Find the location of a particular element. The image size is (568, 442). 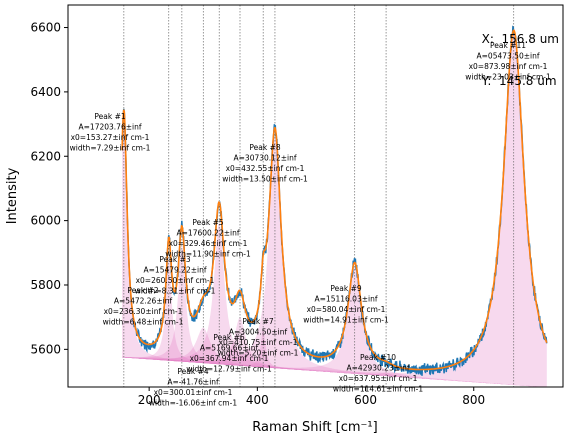

peak-2-annotation-line: x0=236.30±inf cm-1 is located at coordinates (143, 311).